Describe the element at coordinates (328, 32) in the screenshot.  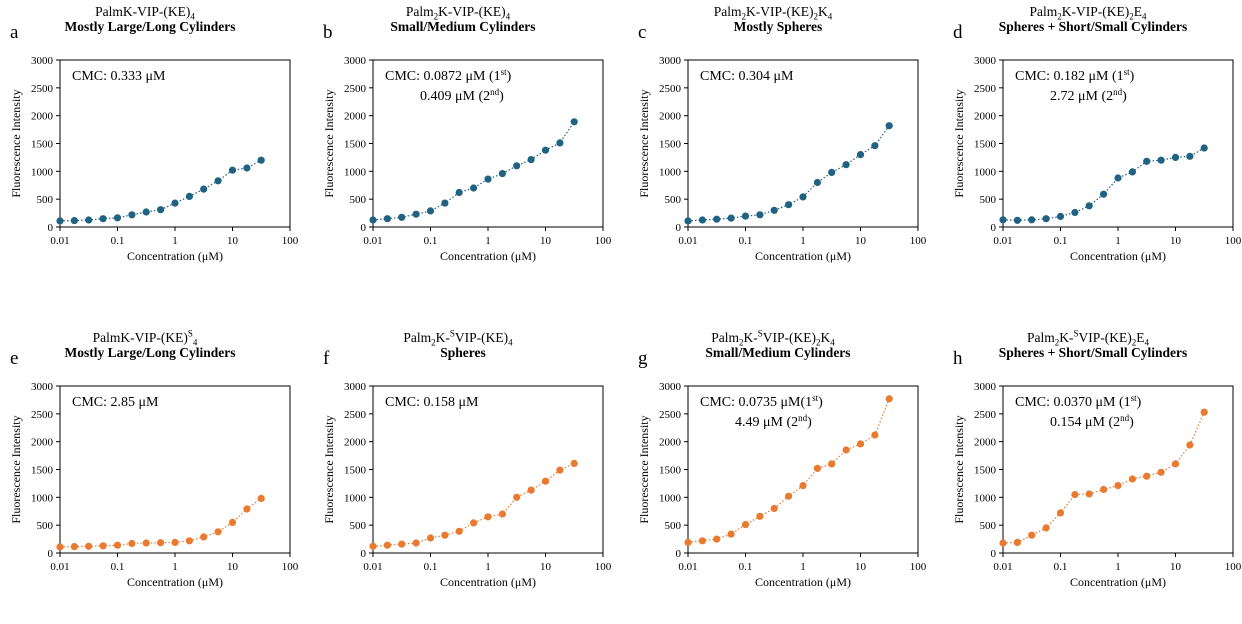
I see `panel-letter: b` at that location.